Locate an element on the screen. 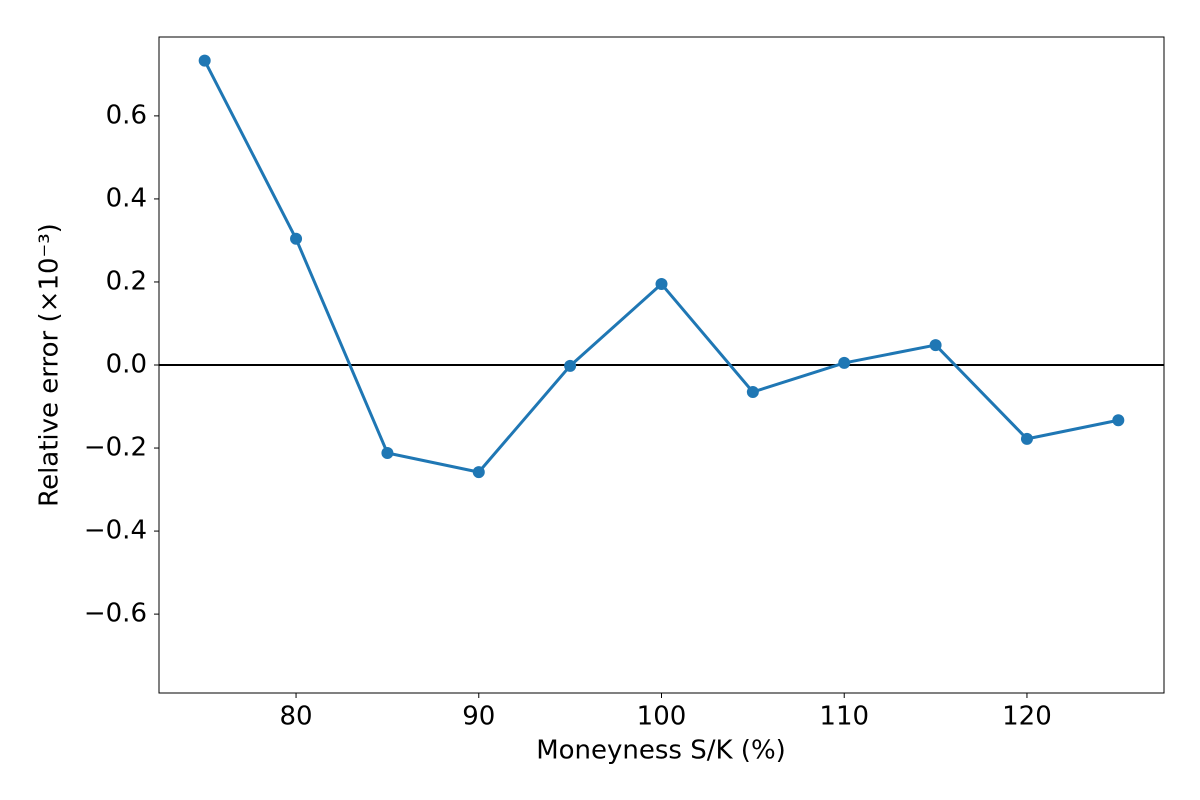 This screenshot has height=800, width=1200. y-tick-label: 0.2 is located at coordinates (126, 281).